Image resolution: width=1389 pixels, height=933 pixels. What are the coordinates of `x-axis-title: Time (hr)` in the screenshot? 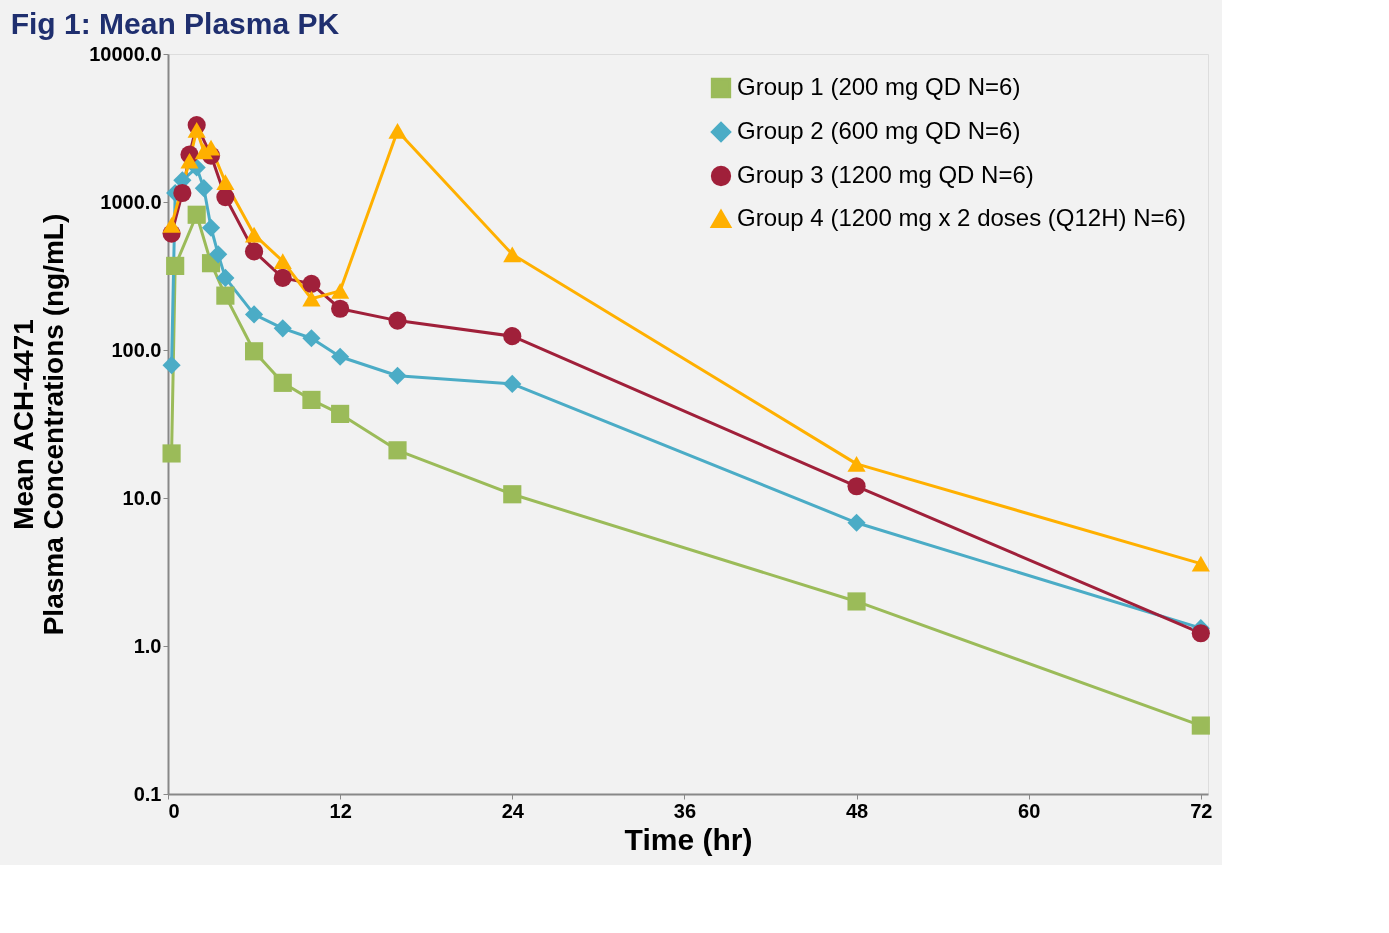 It's located at (688, 839).